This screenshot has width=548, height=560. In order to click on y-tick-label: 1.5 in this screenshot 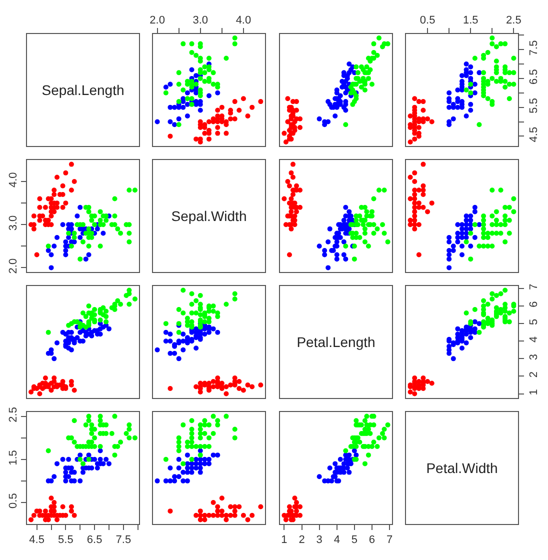, I will do `click(14, 458)`.